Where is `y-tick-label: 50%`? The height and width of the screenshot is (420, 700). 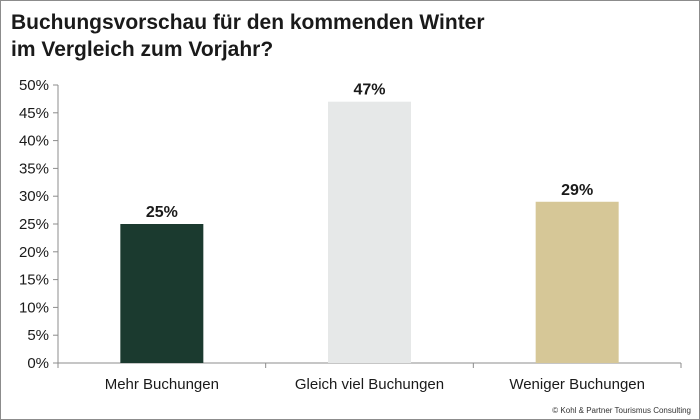 y-tick-label: 50% is located at coordinates (34, 85).